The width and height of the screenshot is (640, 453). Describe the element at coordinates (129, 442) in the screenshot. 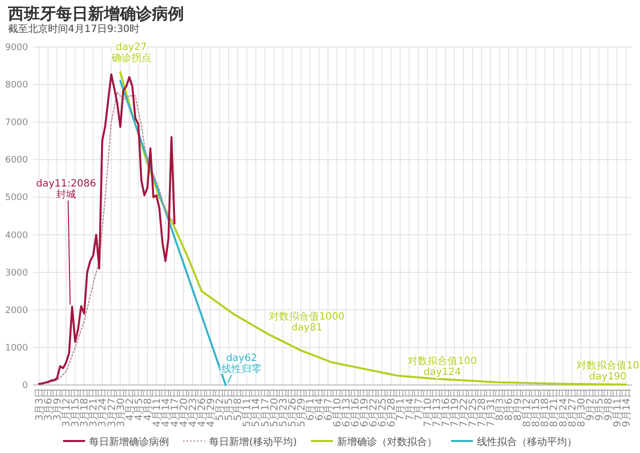

I see `legend-label: 每日新增确诊病例` at that location.